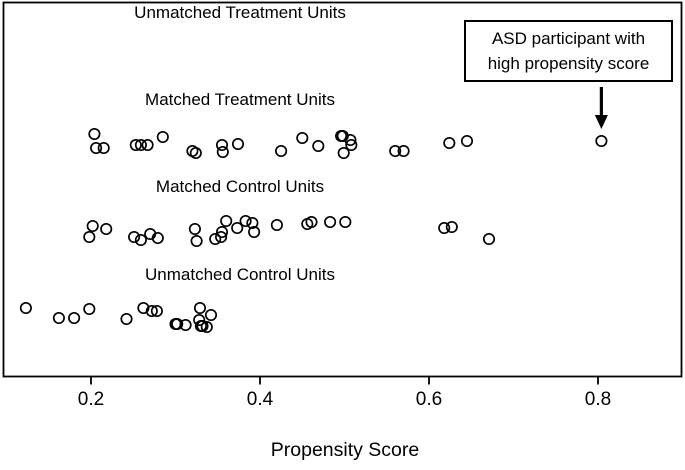 The width and height of the screenshot is (685, 470). I want to click on group-label-matched-treatment: Matched Treatment Units, so click(240, 99).